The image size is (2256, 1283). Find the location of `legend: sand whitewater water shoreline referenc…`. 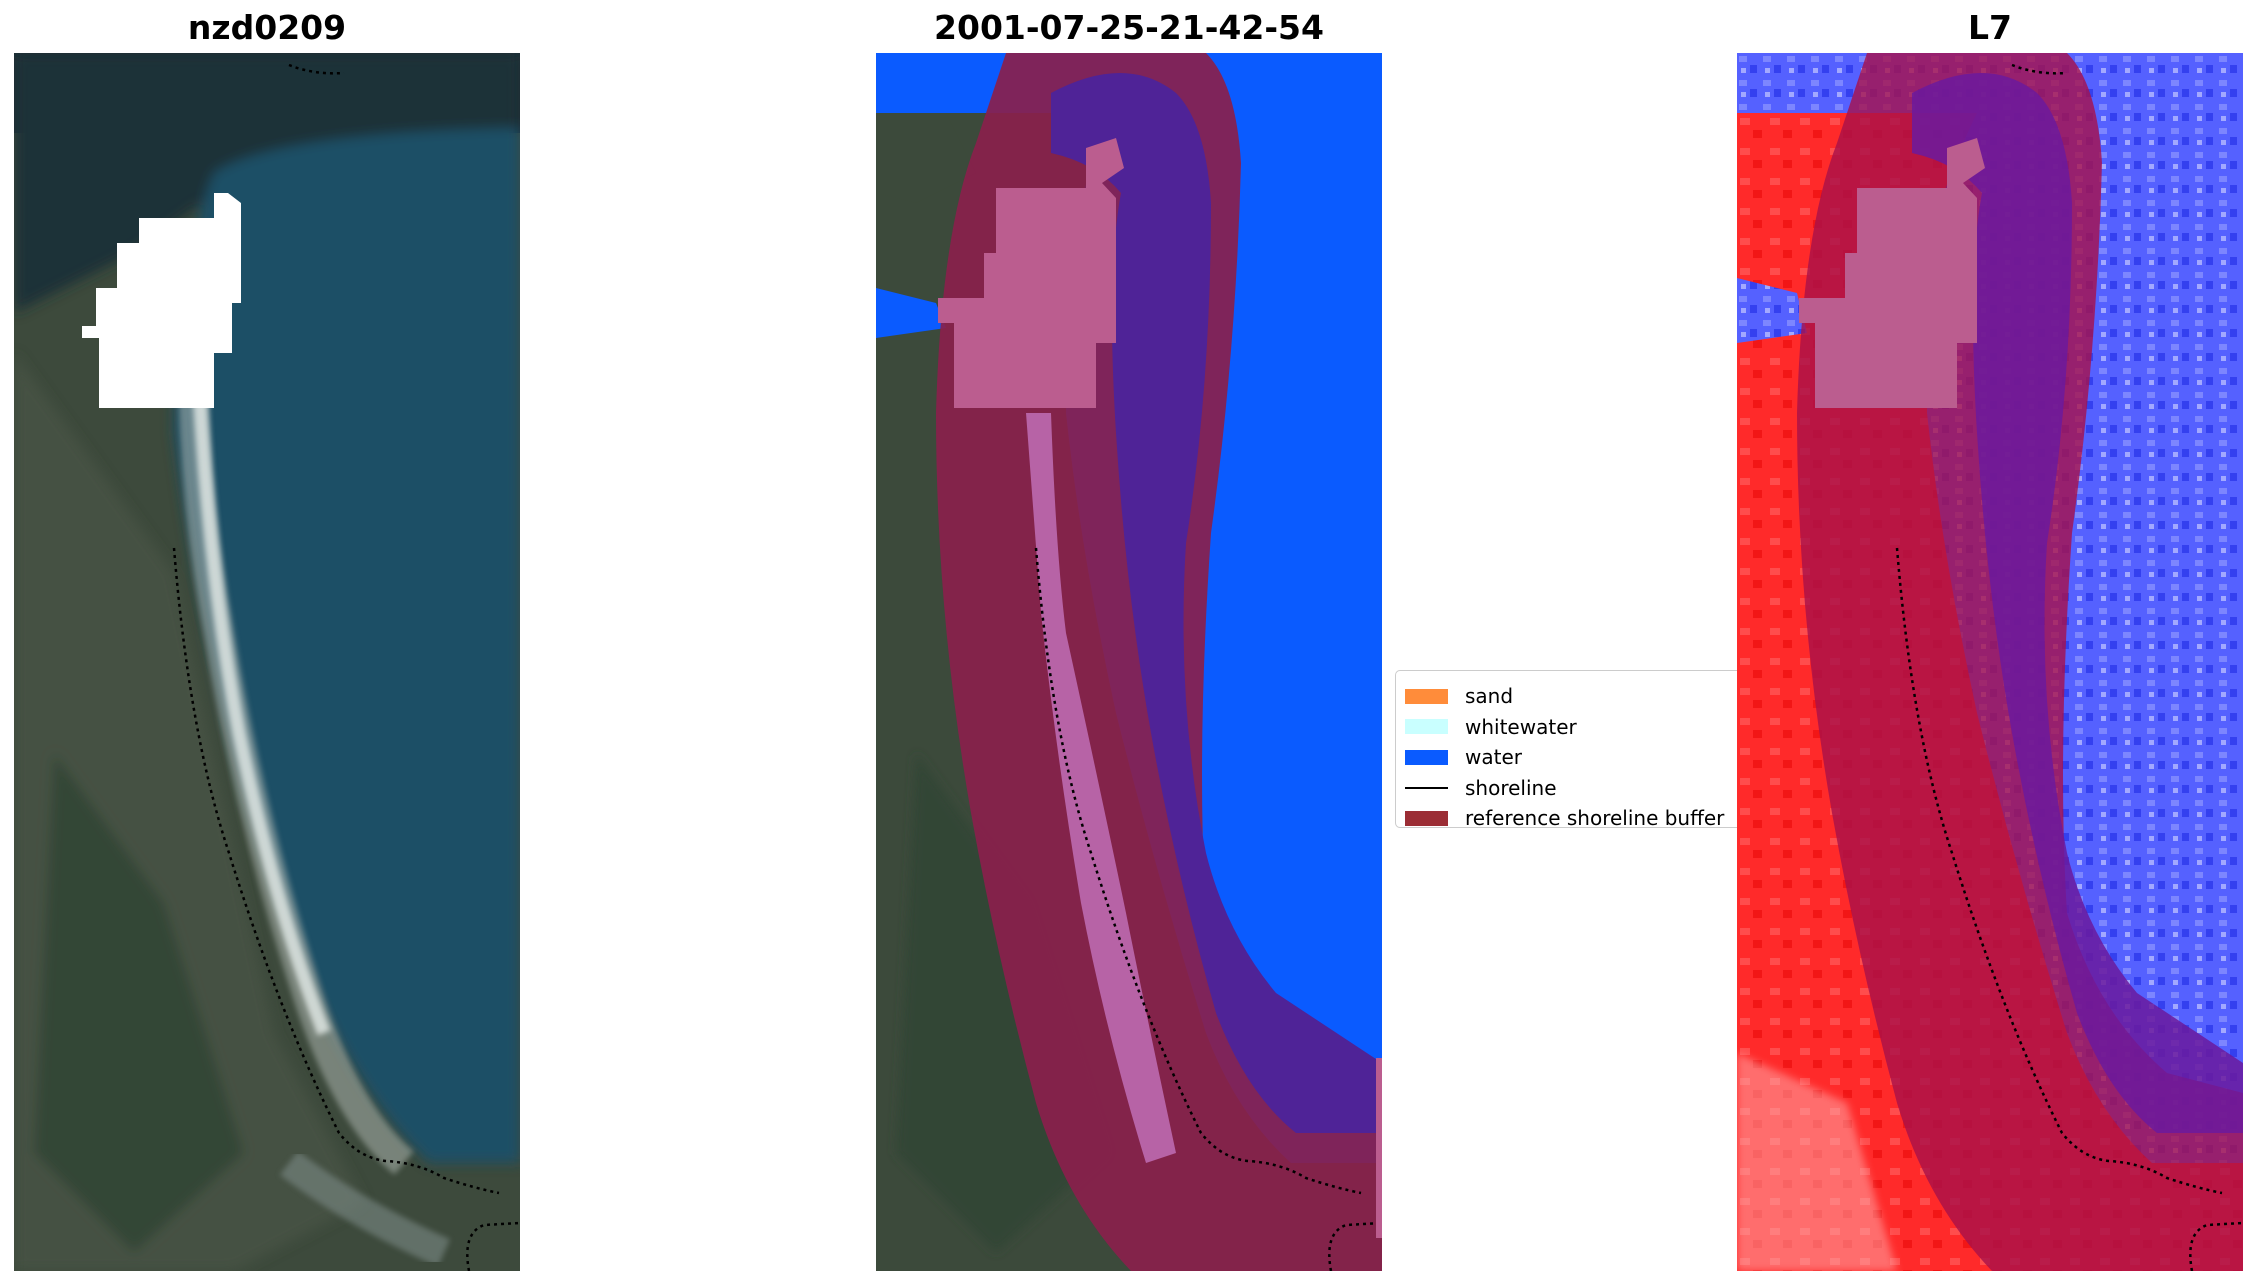

legend: sand whitewater water shoreline referenc… is located at coordinates (1575, 750).